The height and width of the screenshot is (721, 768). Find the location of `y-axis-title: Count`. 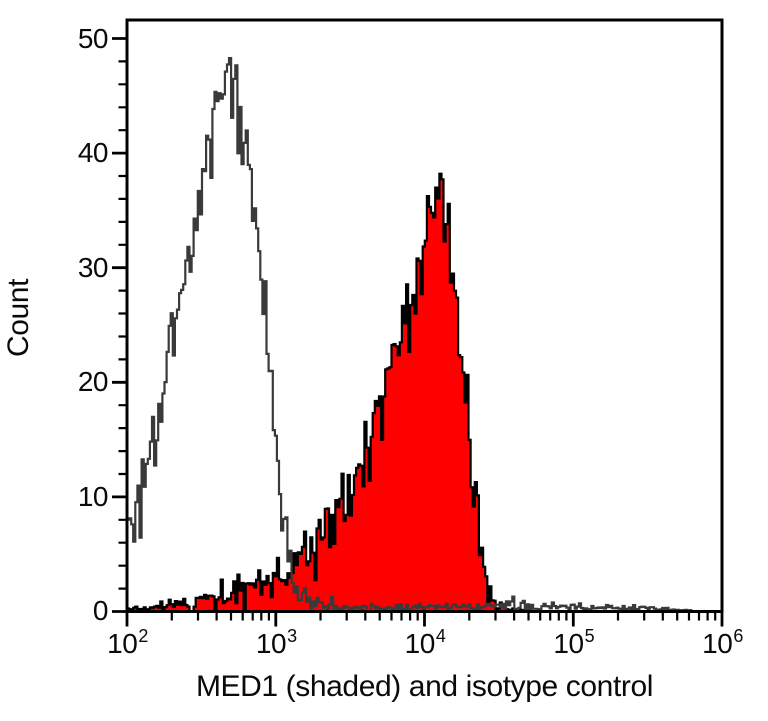

y-axis-title: Count is located at coordinates (18, 318).